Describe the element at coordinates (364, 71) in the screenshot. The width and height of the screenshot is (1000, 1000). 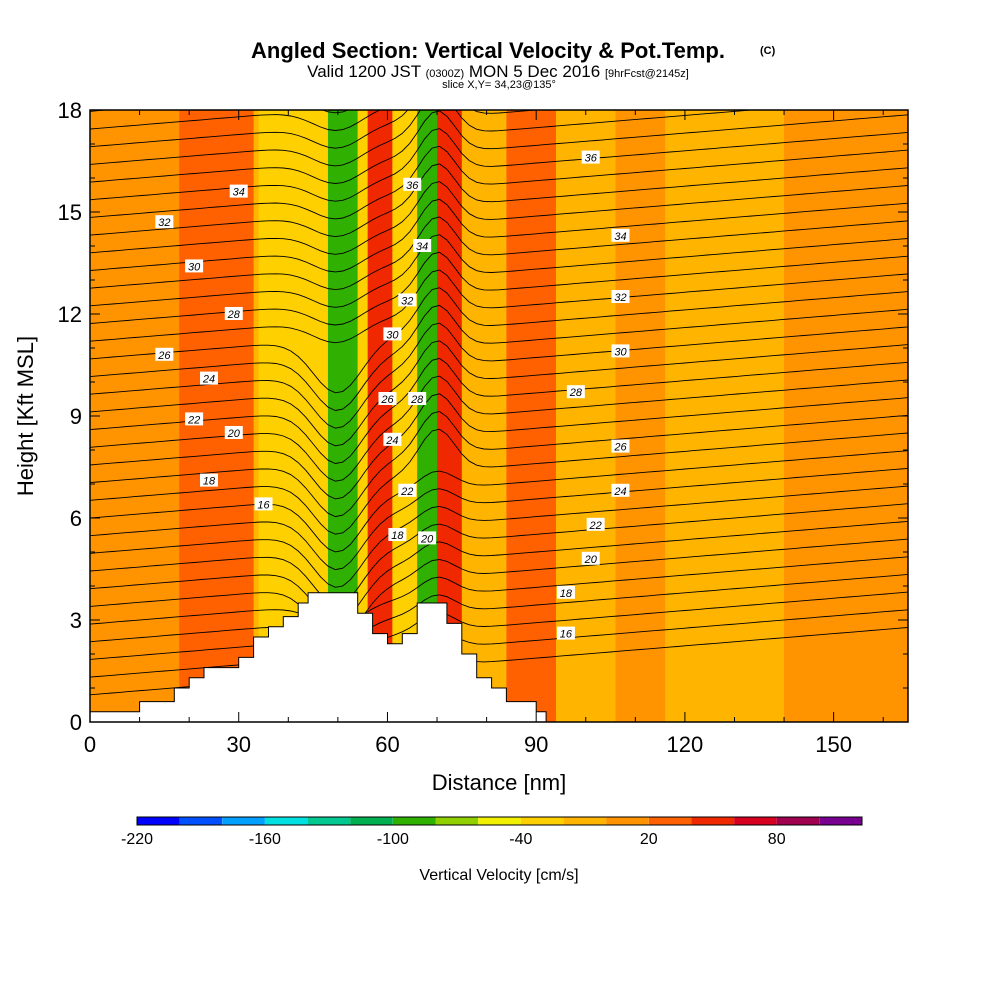
I see `subtitle-valid: Valid 1200 JST` at that location.